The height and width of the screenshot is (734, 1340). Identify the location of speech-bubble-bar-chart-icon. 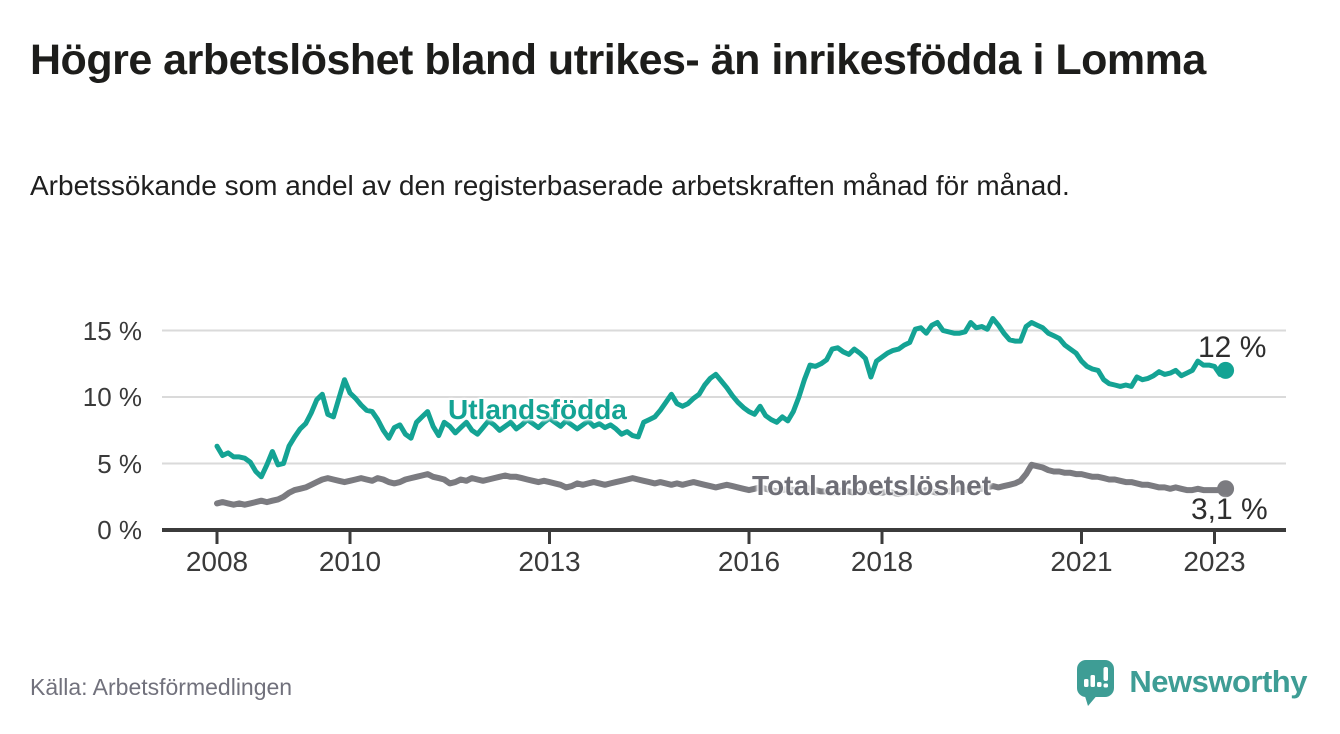
(1096, 683).